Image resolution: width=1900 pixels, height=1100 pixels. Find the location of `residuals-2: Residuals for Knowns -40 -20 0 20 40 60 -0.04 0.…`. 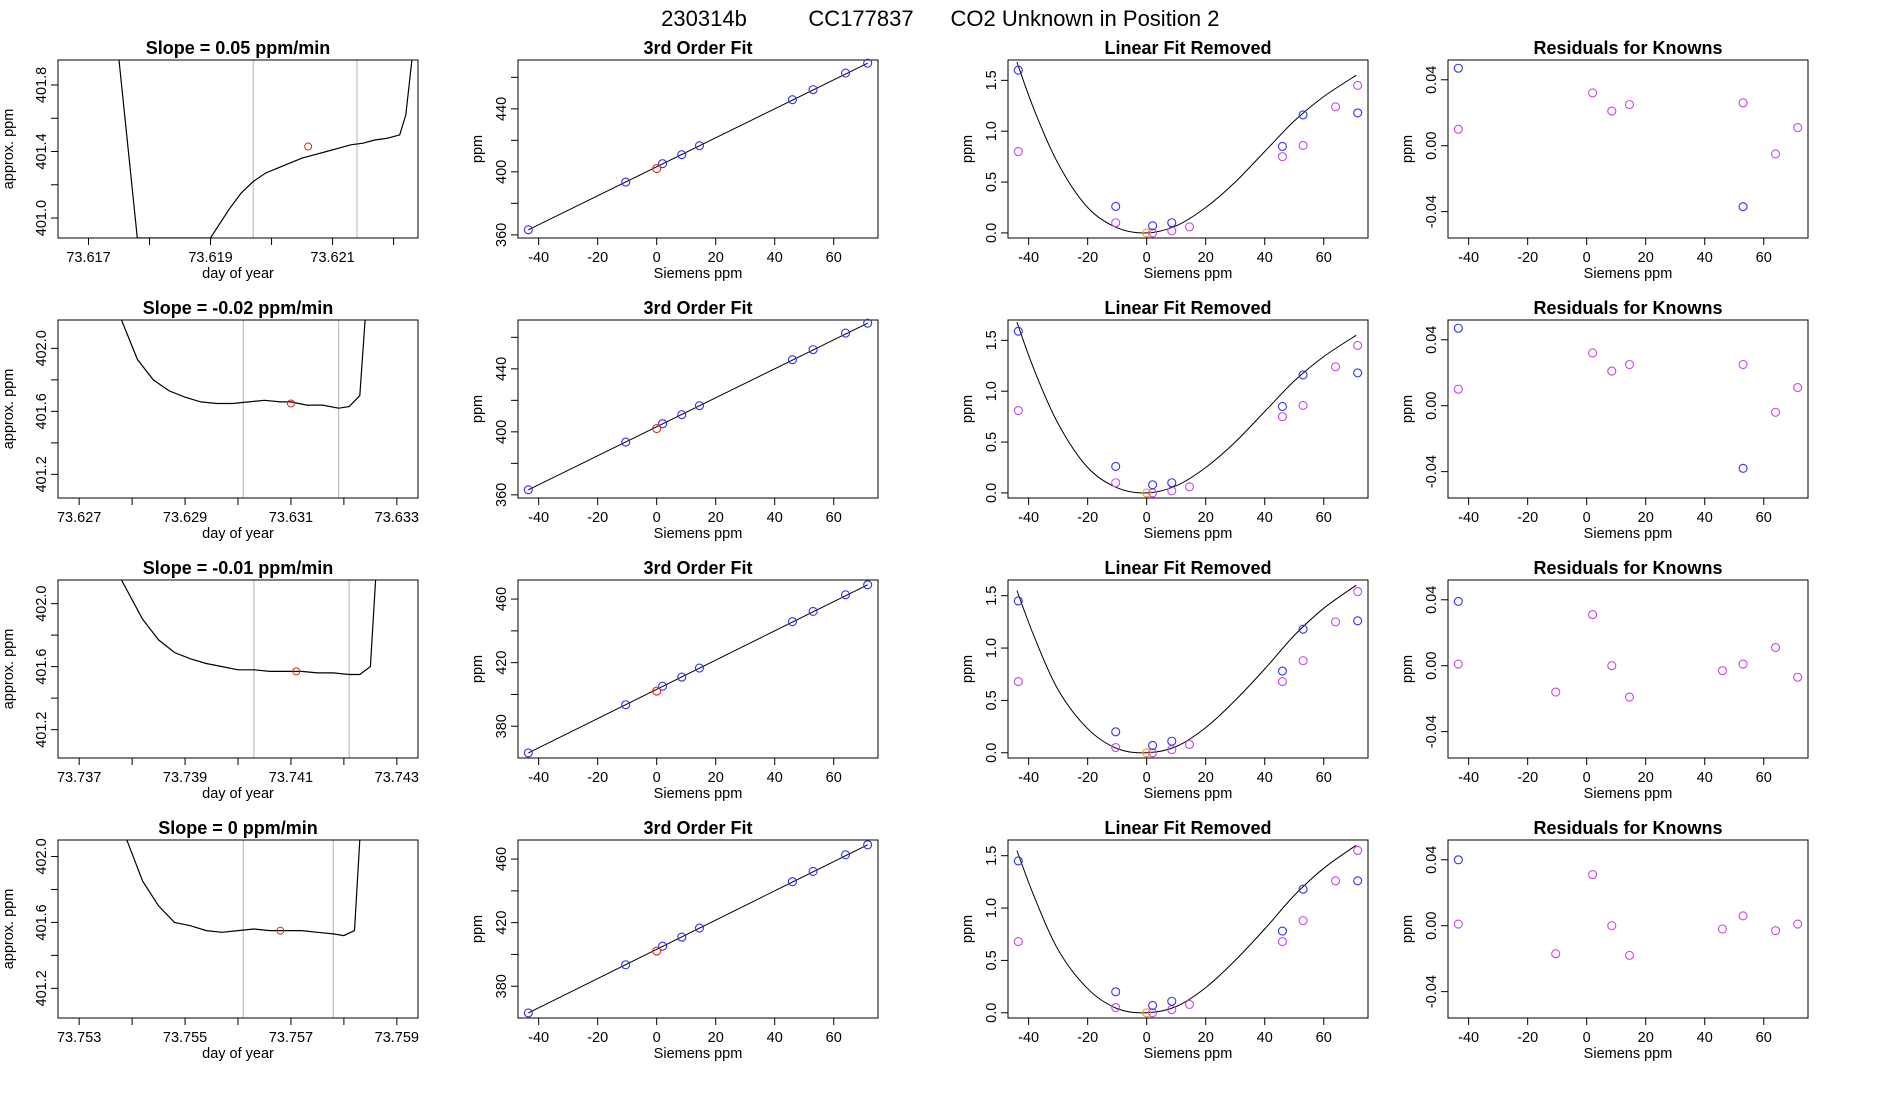

residuals-2: Residuals for Knowns -40 -20 0 20 40 60 -0.04 0.… is located at coordinates (1604, 420).